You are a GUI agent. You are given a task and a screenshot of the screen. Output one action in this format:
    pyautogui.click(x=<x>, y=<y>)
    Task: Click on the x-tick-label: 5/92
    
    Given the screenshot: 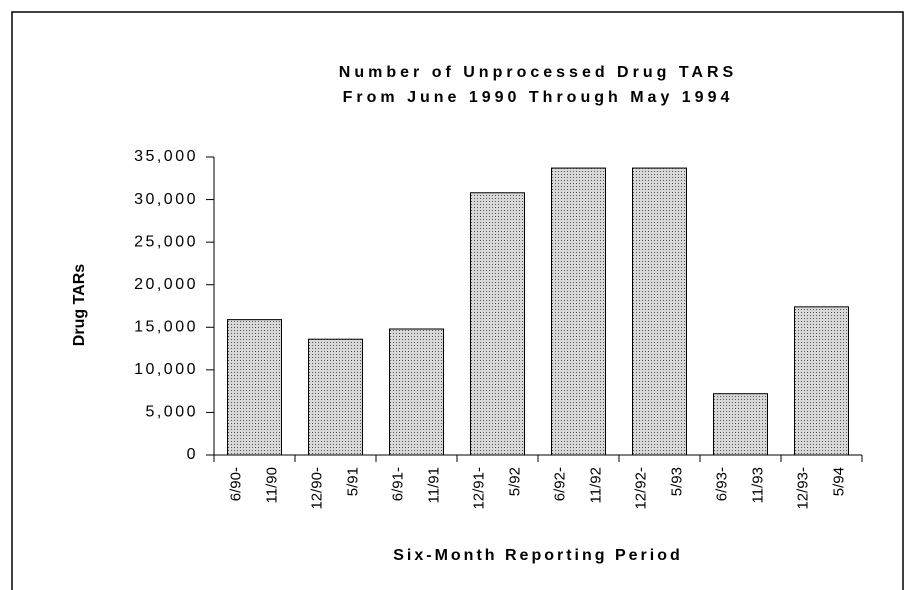 What is the action you would take?
    pyautogui.click(x=514, y=481)
    